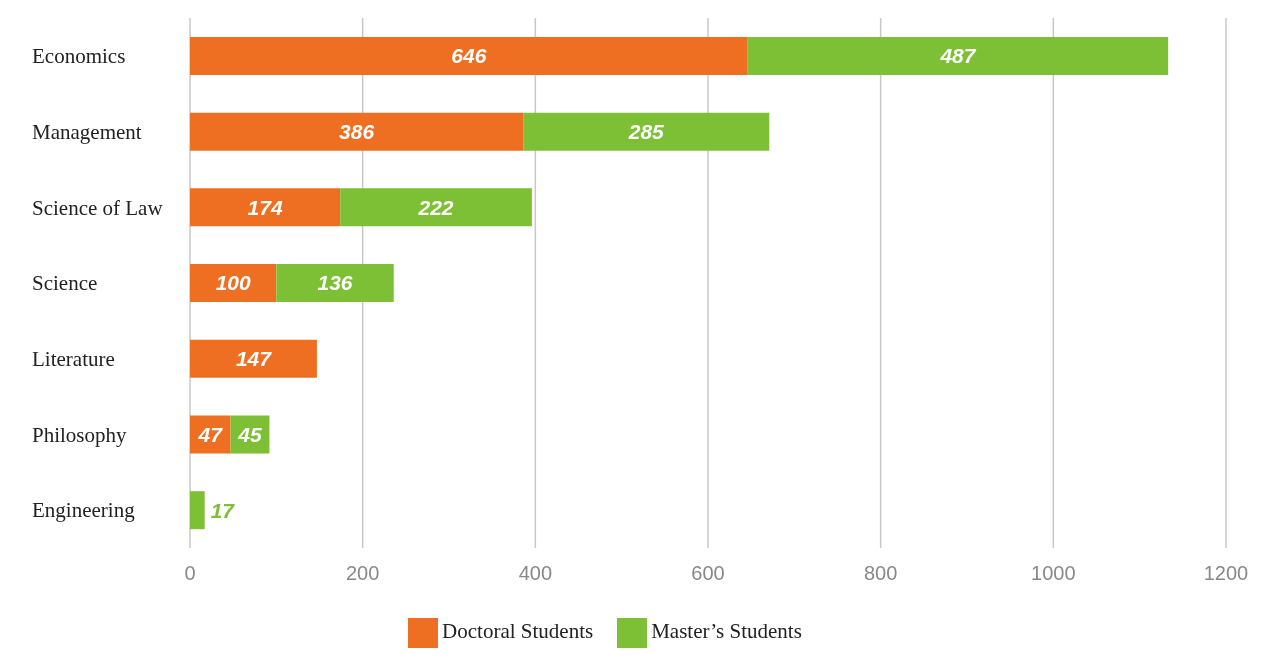  What do you see at coordinates (80, 434) in the screenshot?
I see `y-tick-label: Philosophy` at bounding box center [80, 434].